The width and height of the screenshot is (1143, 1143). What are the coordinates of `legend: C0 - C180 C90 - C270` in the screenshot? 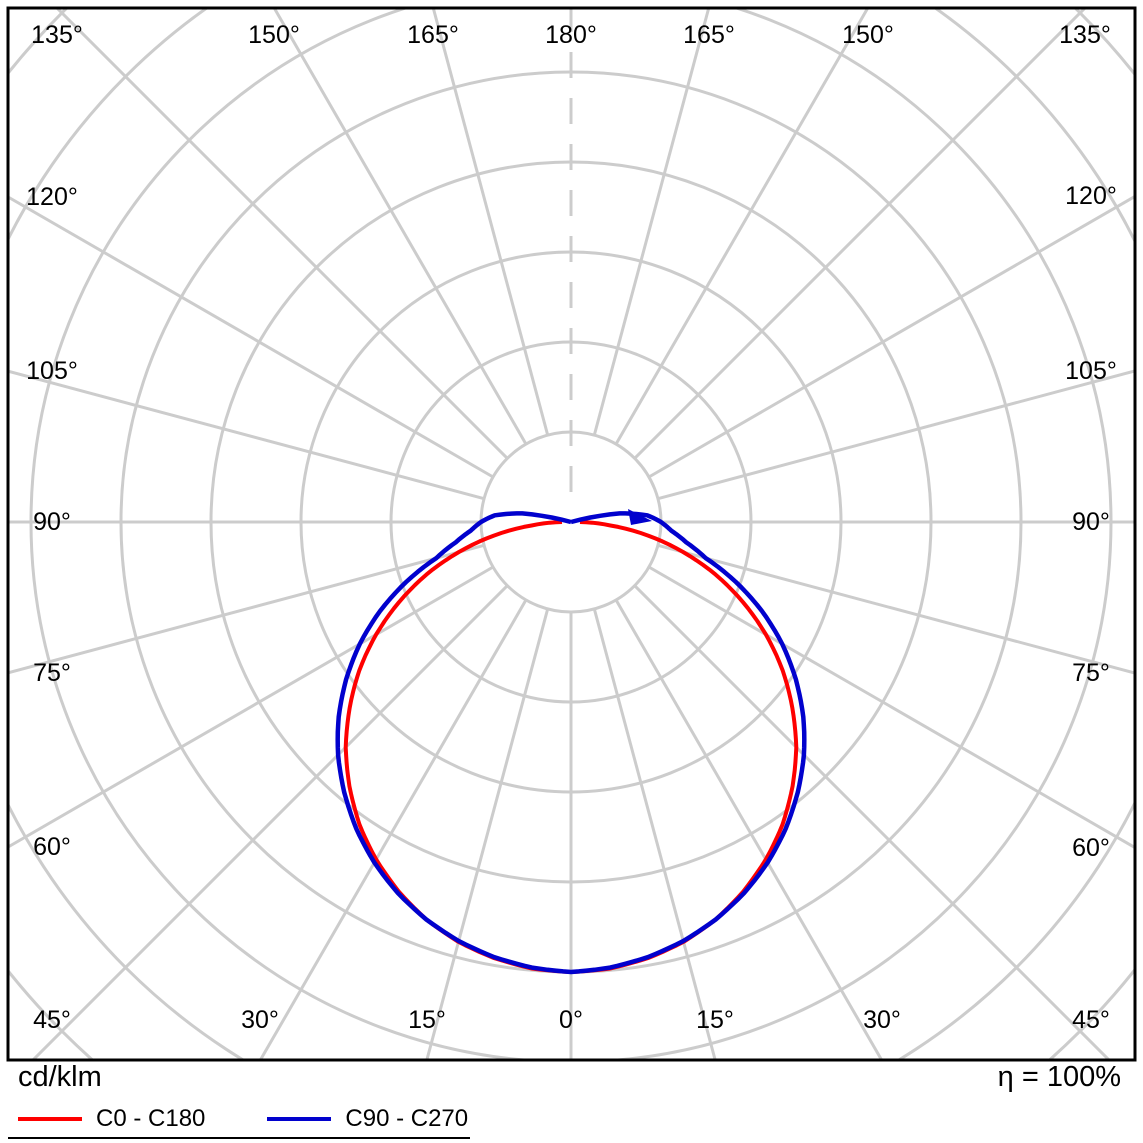 It's located at (243, 1119).